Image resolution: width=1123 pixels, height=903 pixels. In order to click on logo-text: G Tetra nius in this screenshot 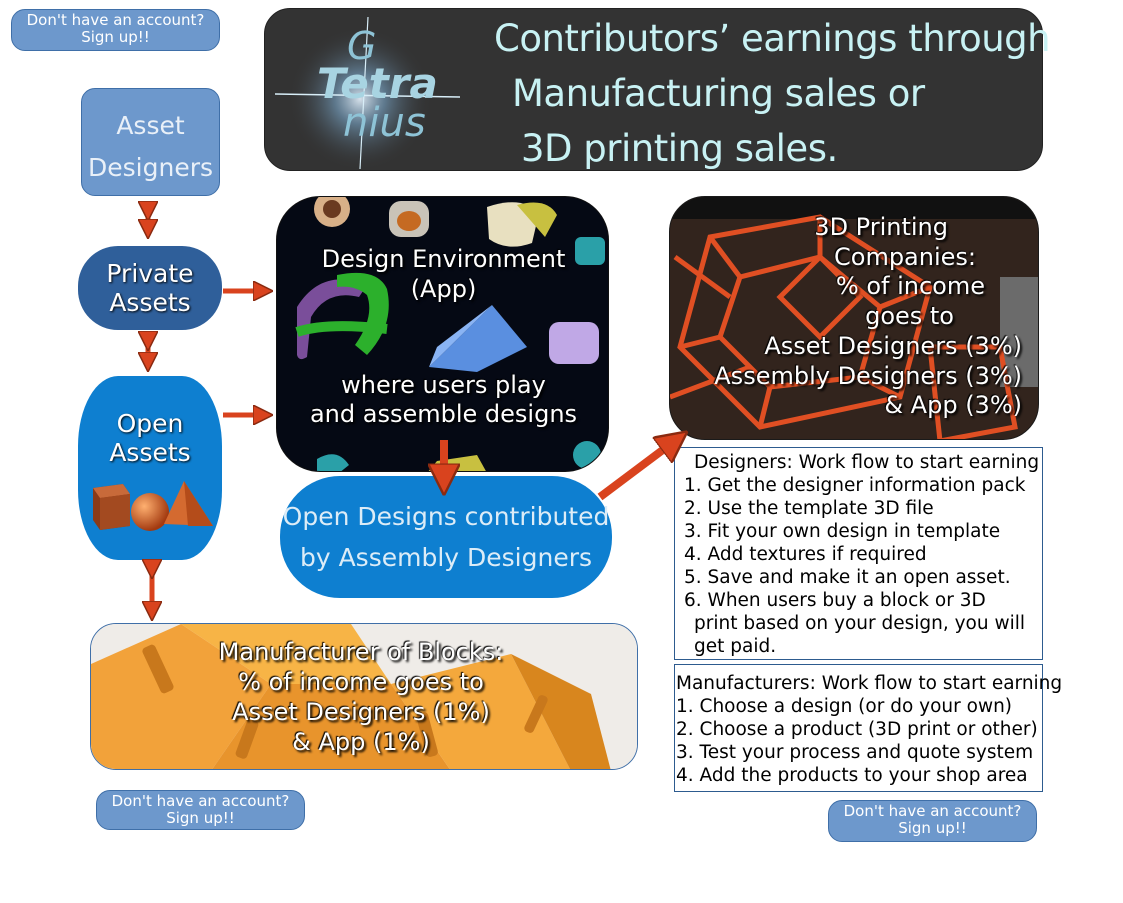, I will do `click(371, 85)`.